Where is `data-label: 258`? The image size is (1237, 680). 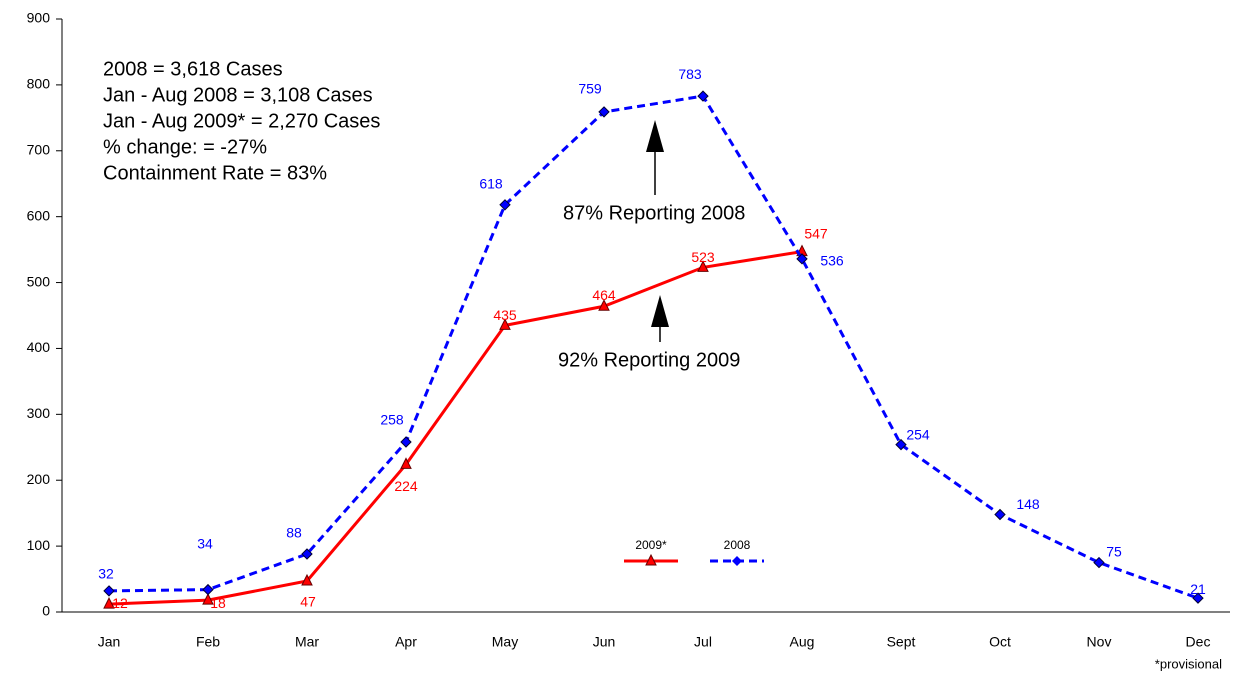 data-label: 258 is located at coordinates (392, 420).